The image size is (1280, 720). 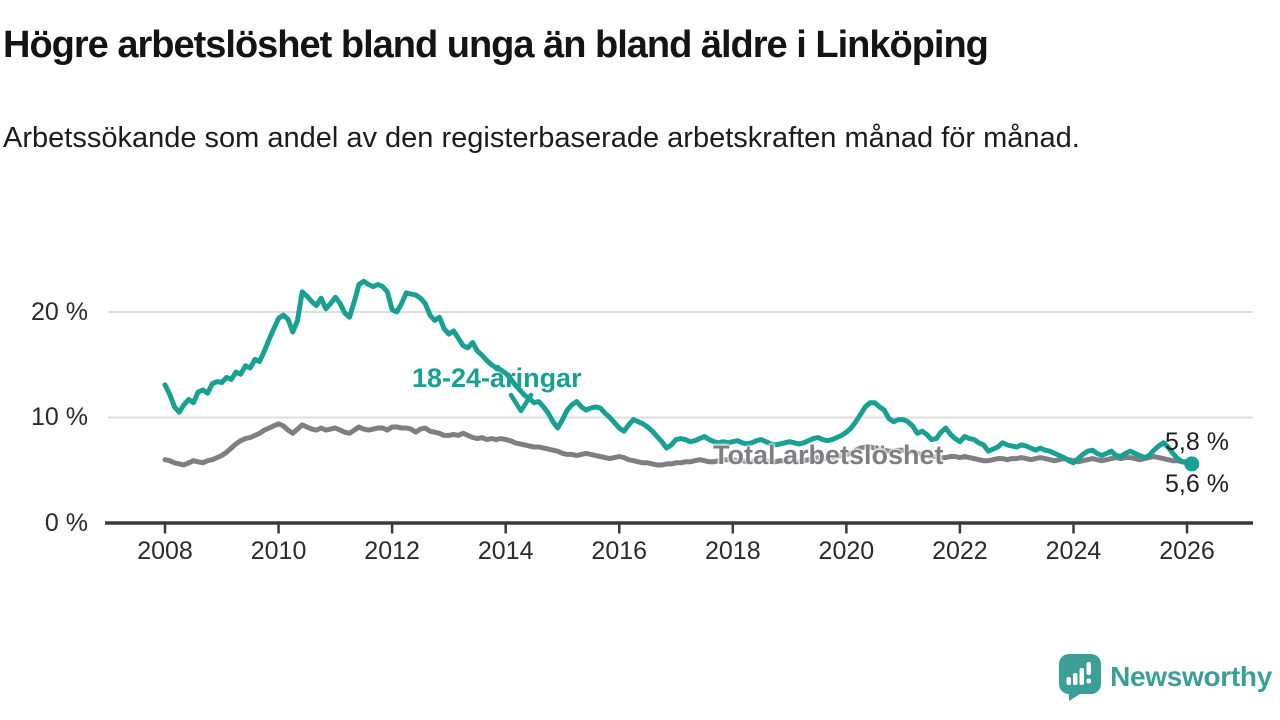 I want to click on series-line-total, so click(x=678, y=444).